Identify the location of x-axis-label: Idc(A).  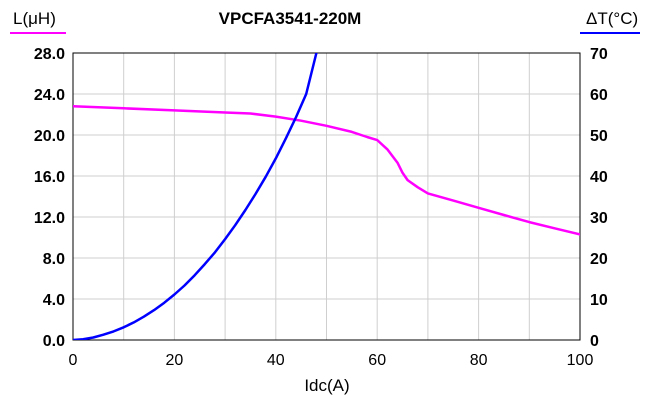
(326, 385).